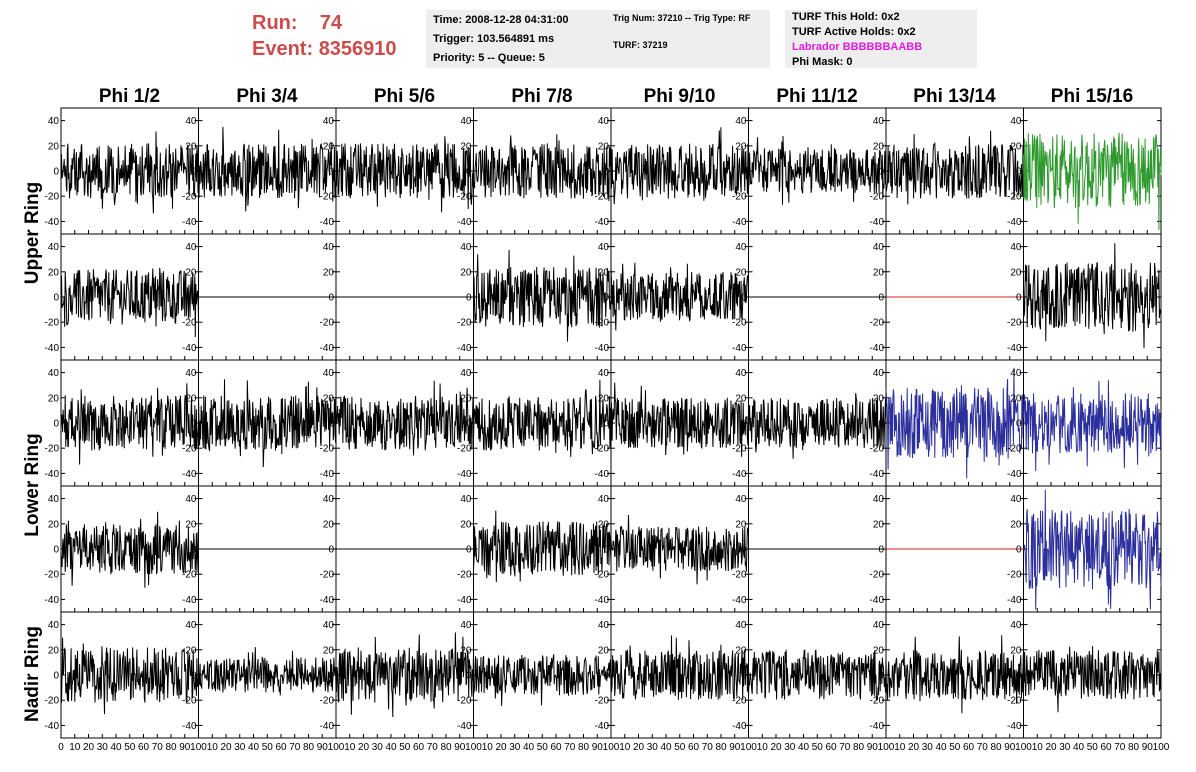  I want to click on trigger-text: Trigger: 103.564891 ms, so click(494, 39).